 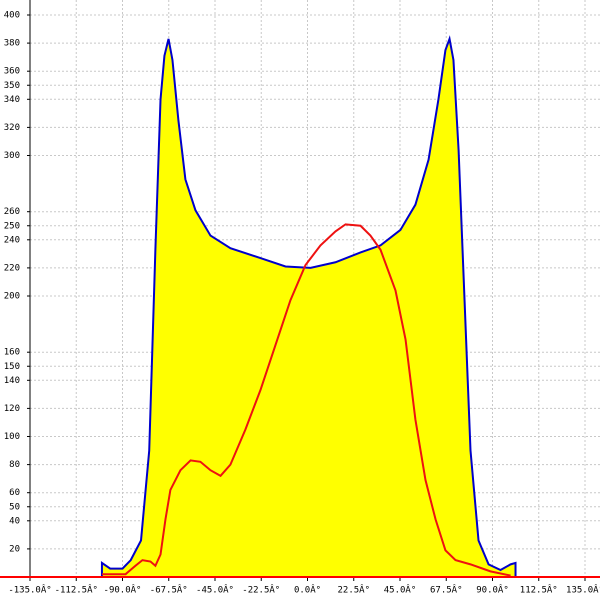 What do you see at coordinates (307, 590) in the screenshot?
I see `x-tick-label: 0.0Â°` at bounding box center [307, 590].